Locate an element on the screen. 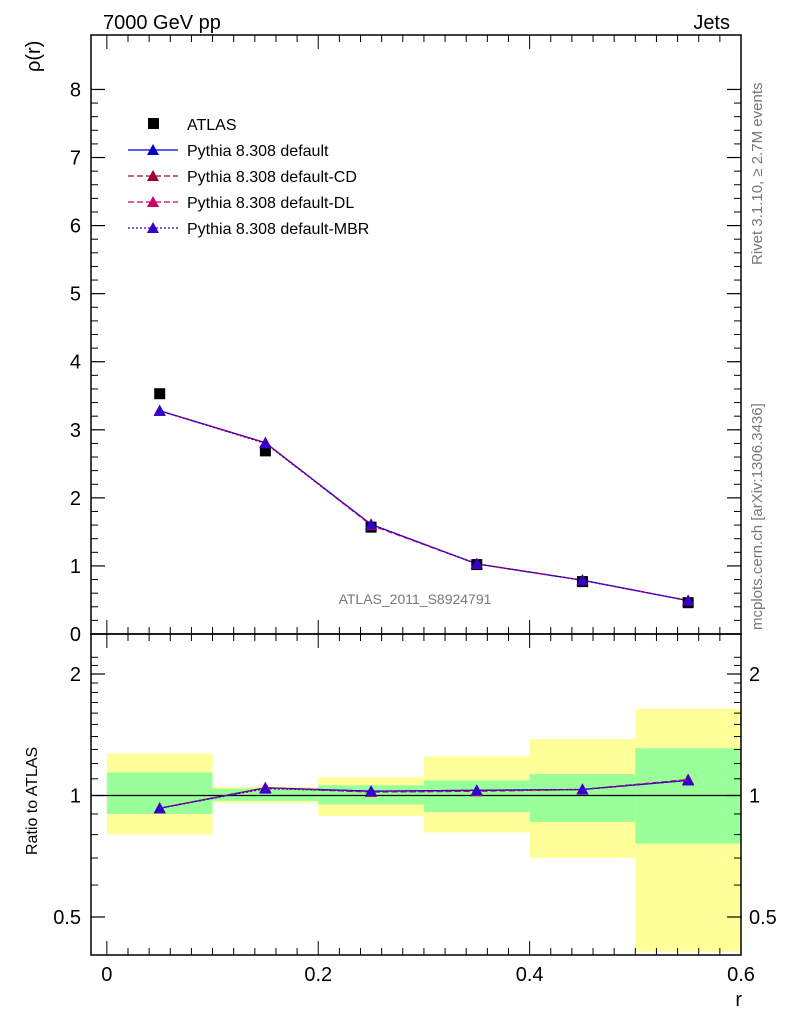 Image resolution: width=786 pixels, height=1024 pixels. y-tick-label-top: 2 is located at coordinates (75, 499).